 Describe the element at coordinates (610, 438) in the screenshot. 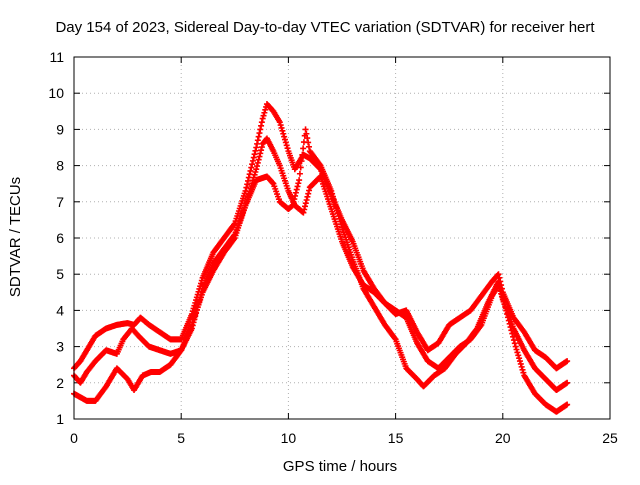

I see `x-tick-label: 25` at that location.